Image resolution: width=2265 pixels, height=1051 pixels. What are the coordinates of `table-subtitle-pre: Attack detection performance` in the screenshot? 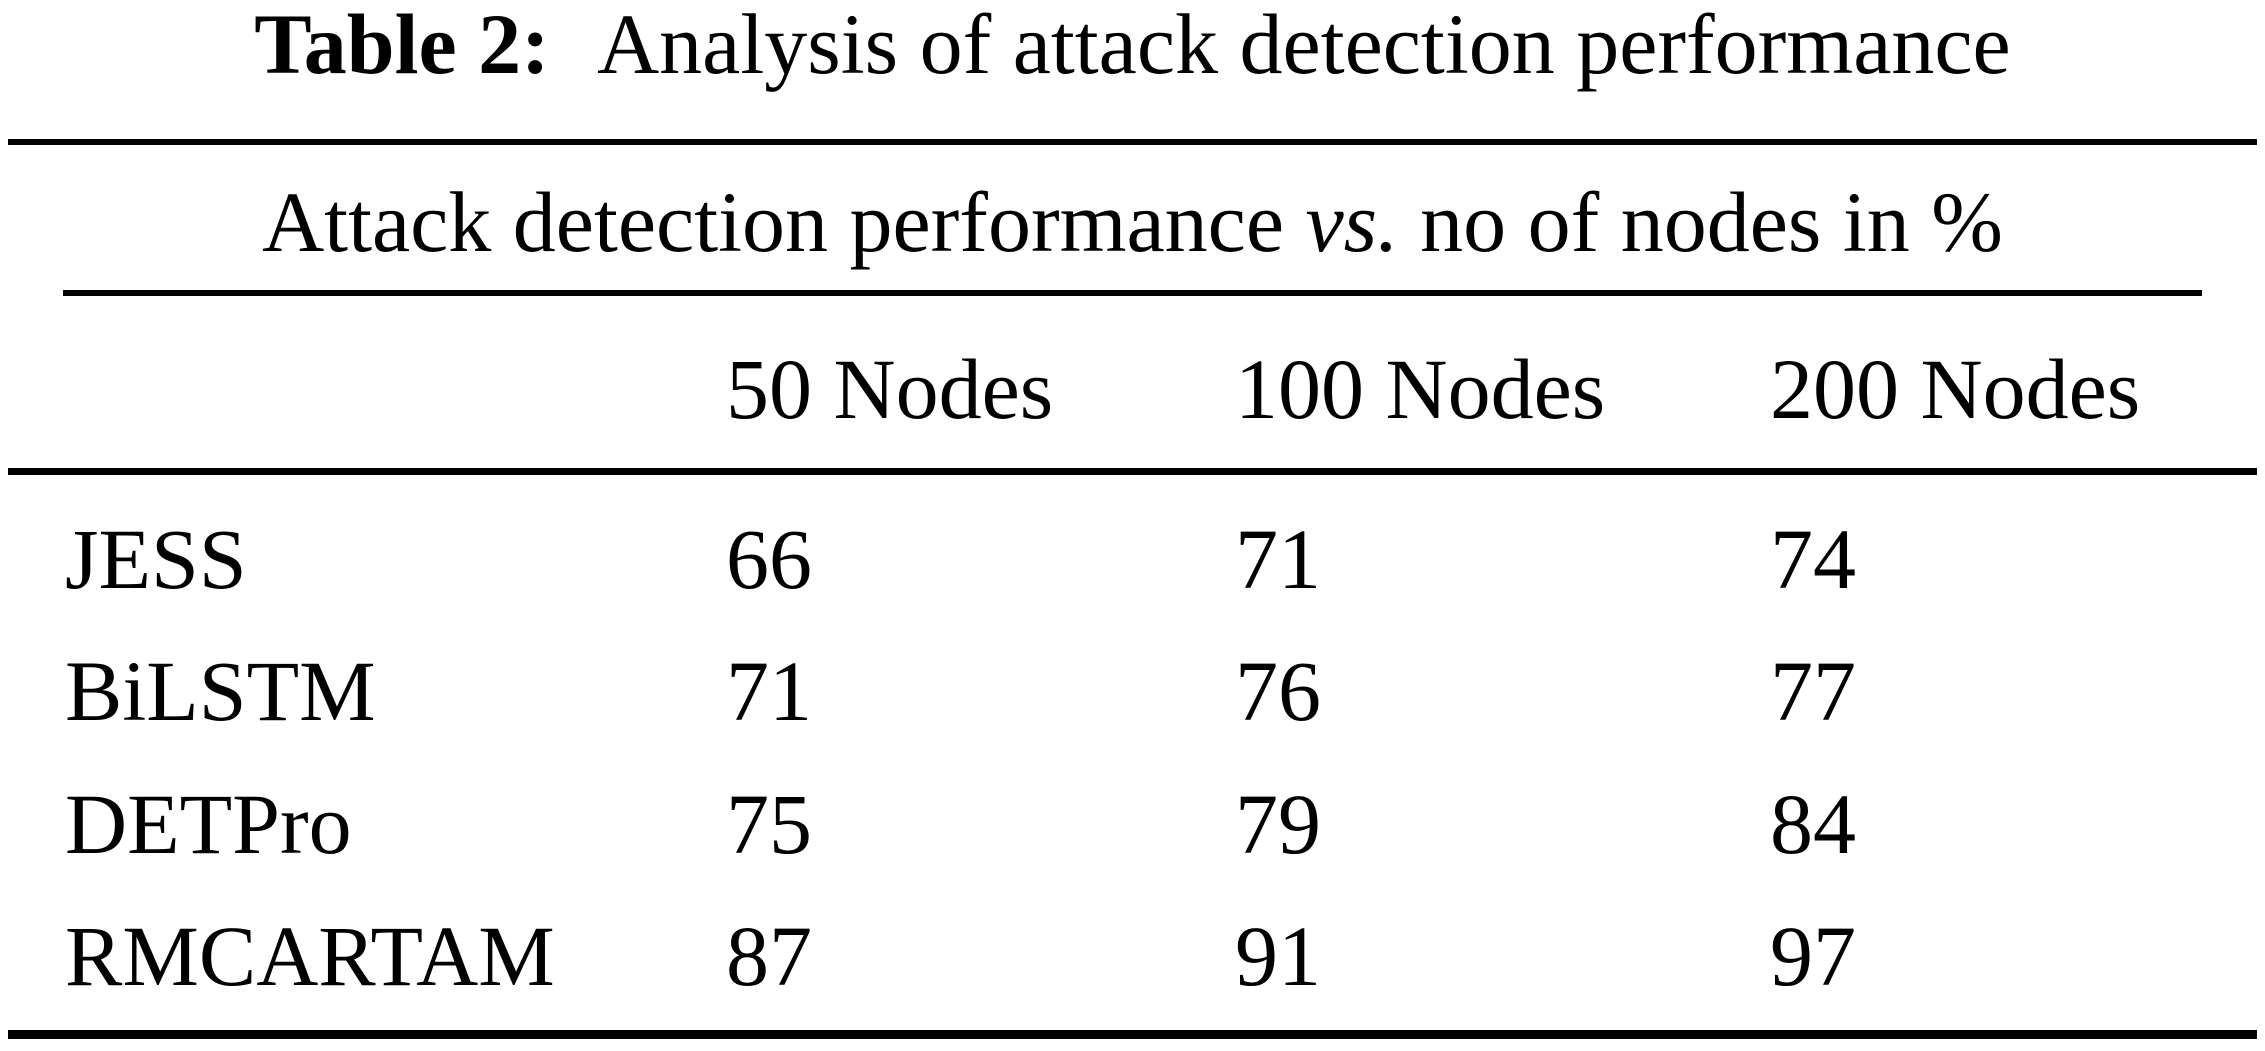 It's located at (773, 222).